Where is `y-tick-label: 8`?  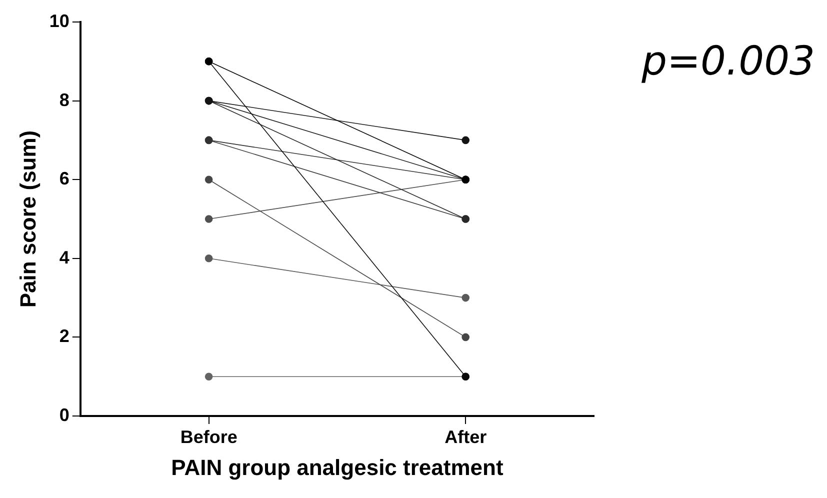 y-tick-label: 8 is located at coordinates (64, 100).